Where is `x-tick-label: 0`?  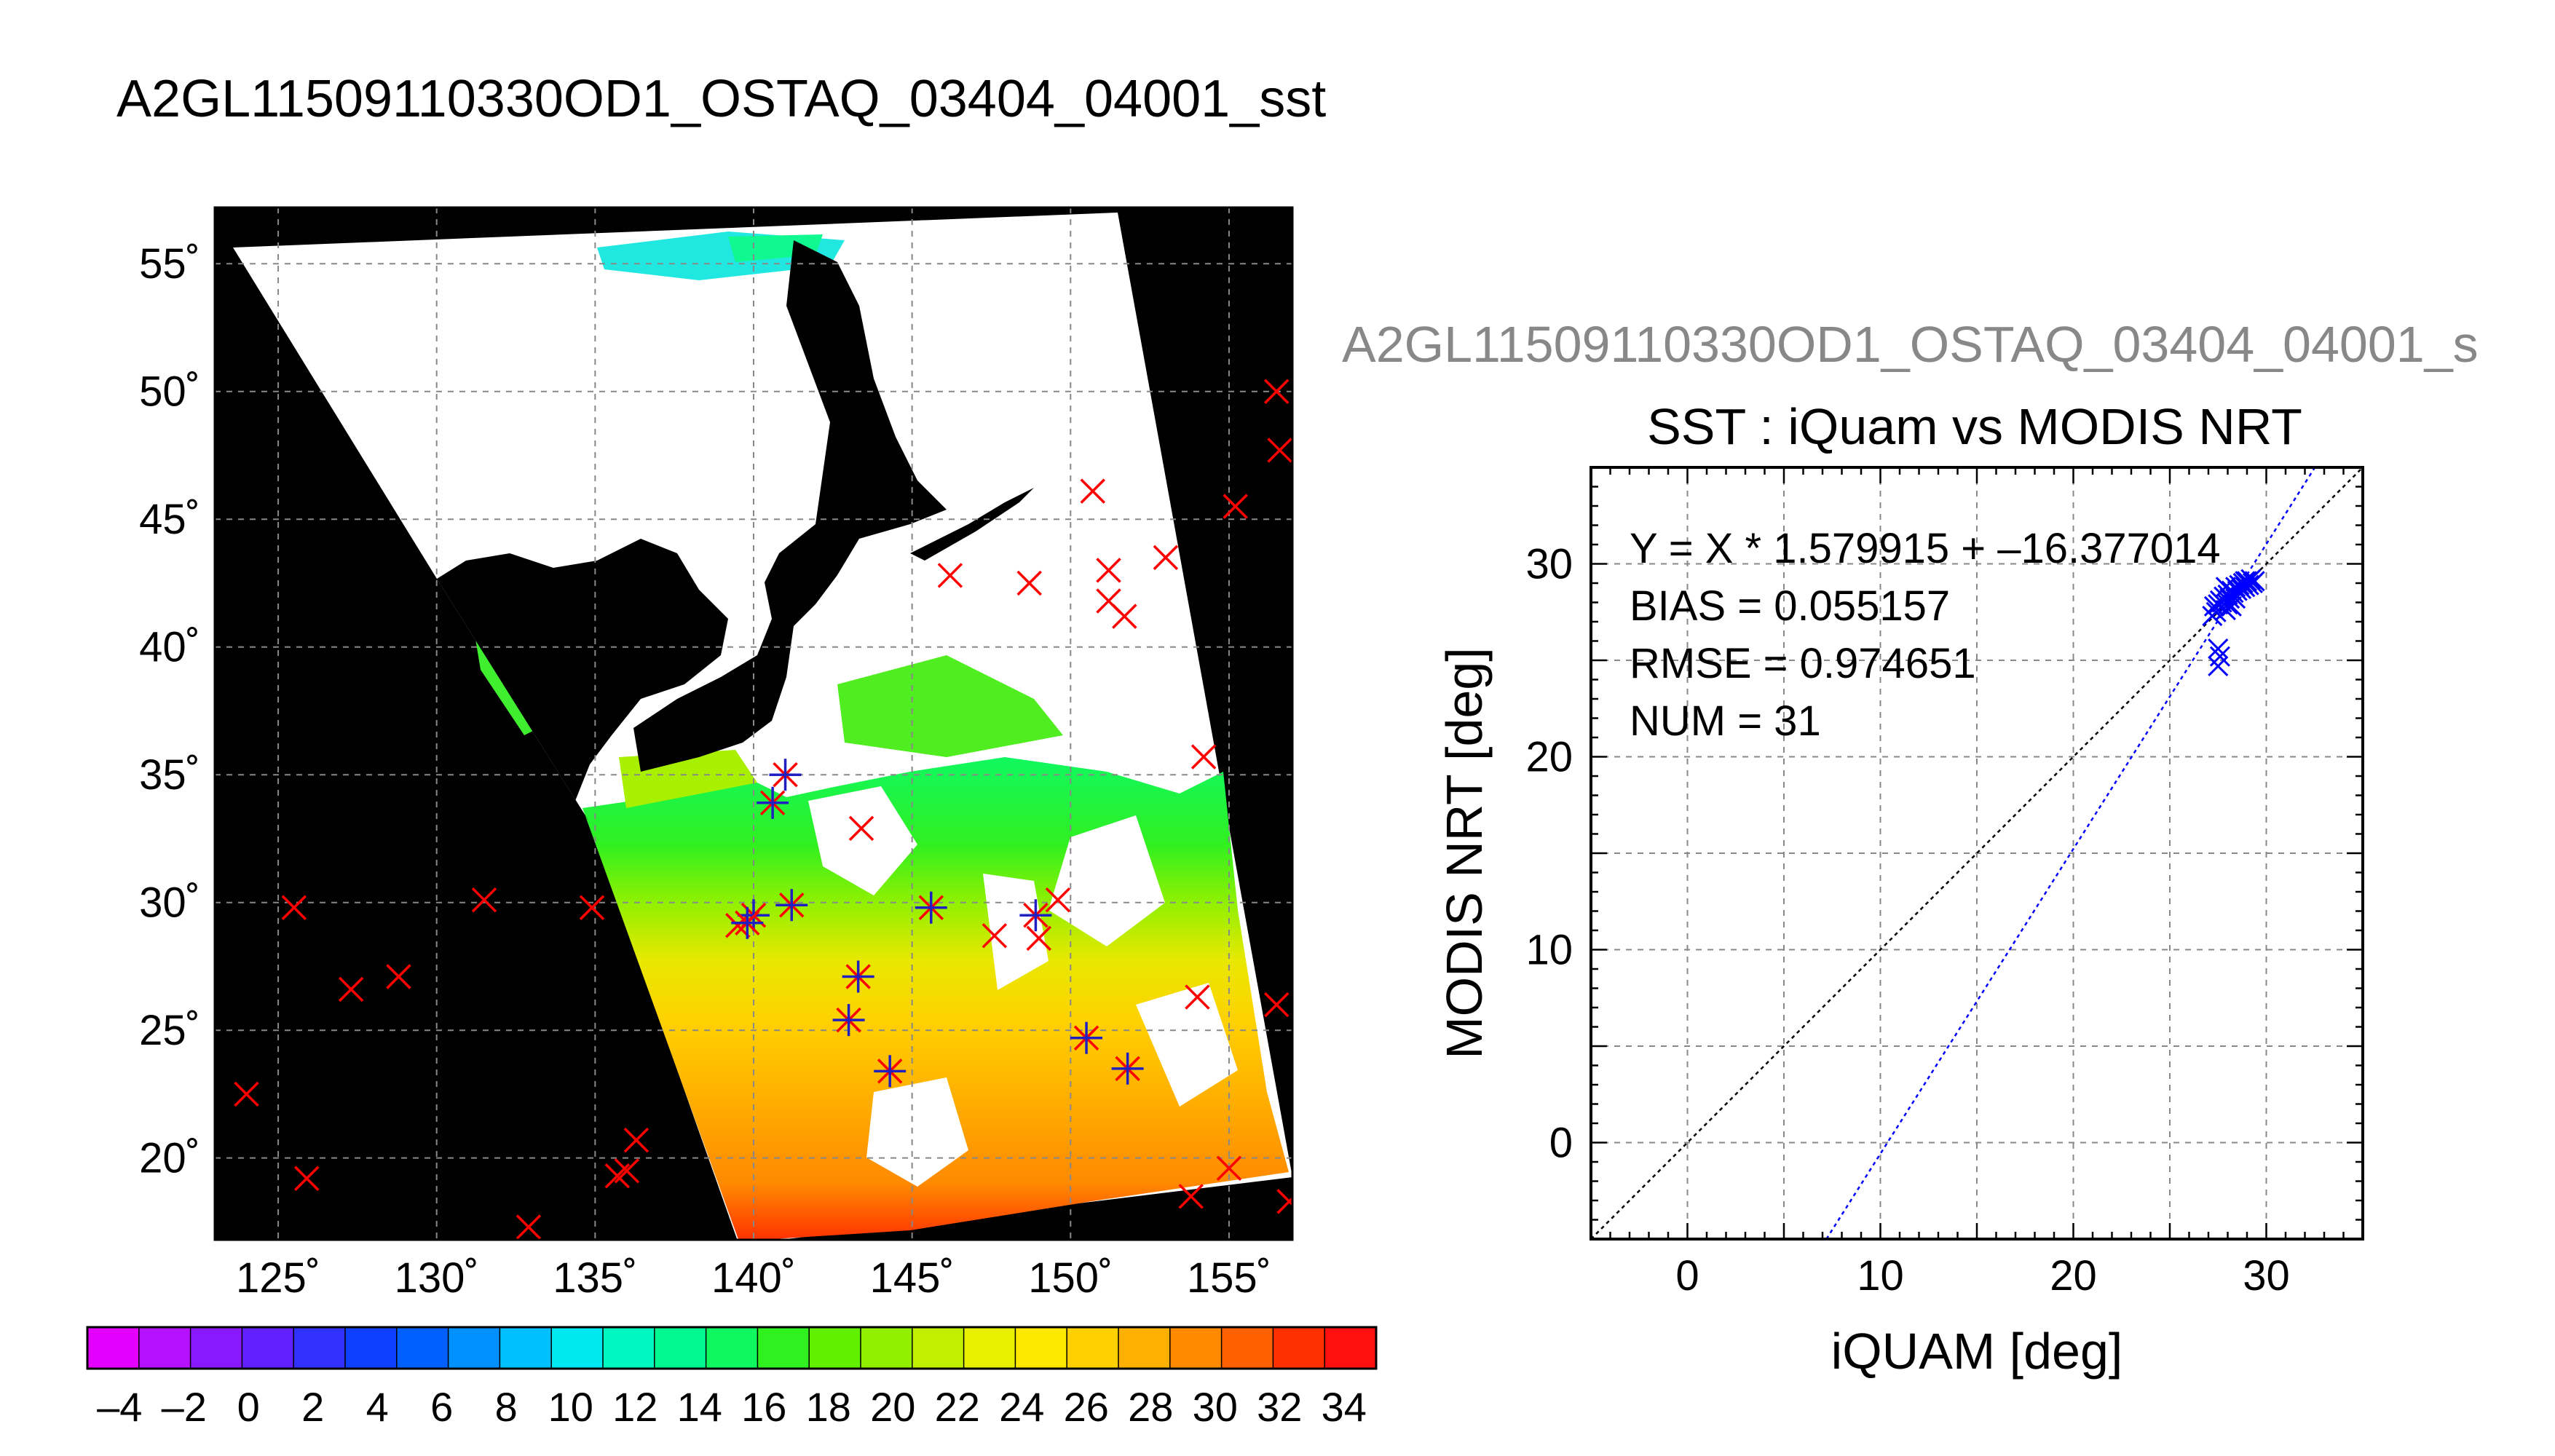
x-tick-label: 0 is located at coordinates (1687, 1275).